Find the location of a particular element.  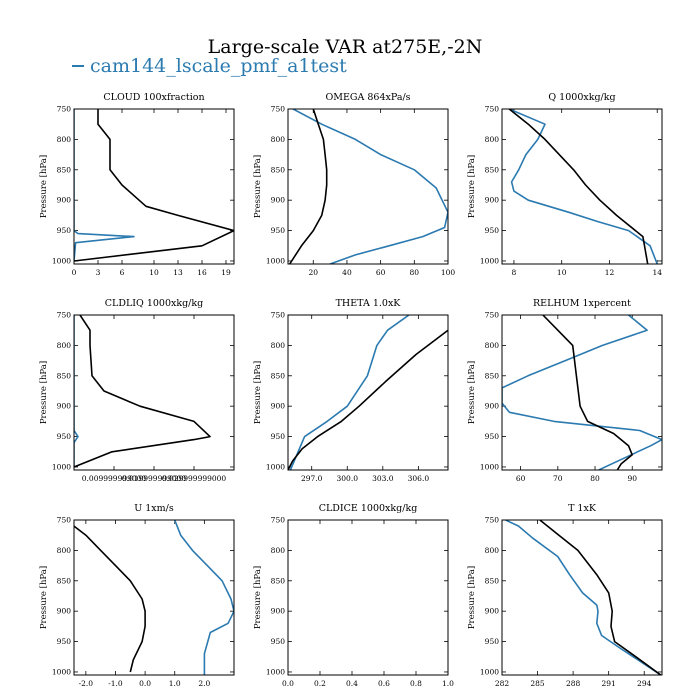

x-tick-label: 288 is located at coordinates (573, 683).